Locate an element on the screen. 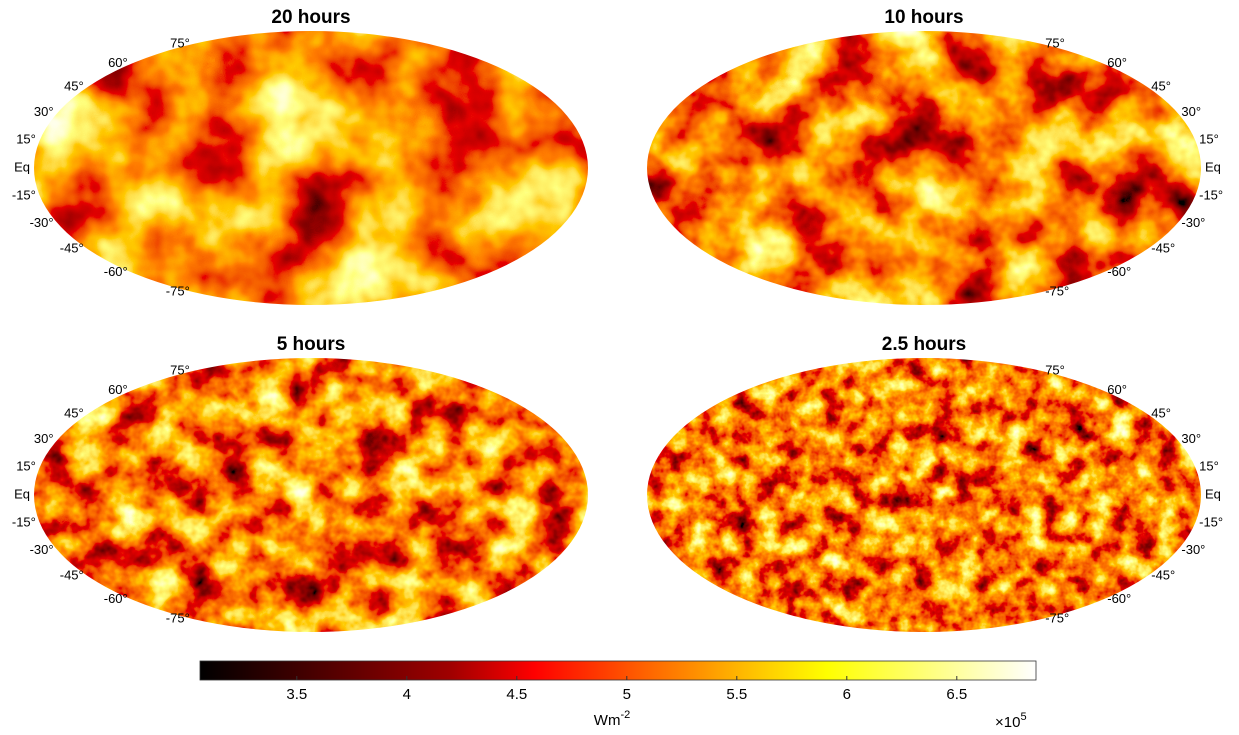  colorbar-label: Wm-2 is located at coordinates (612, 719).